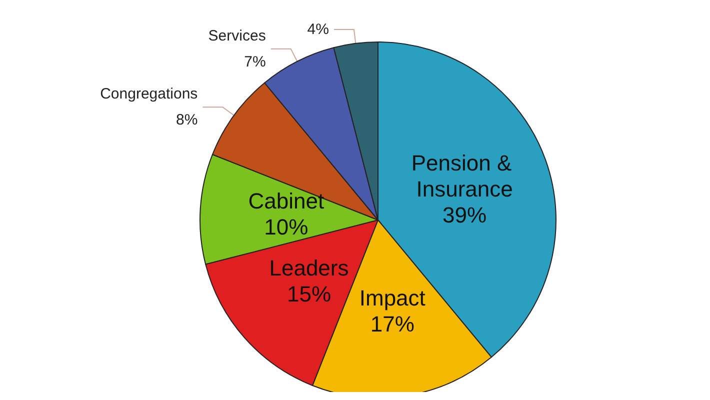 Image resolution: width=710 pixels, height=400 pixels. Describe the element at coordinates (286, 201) in the screenshot. I see `slice-label: Cabinet` at that location.